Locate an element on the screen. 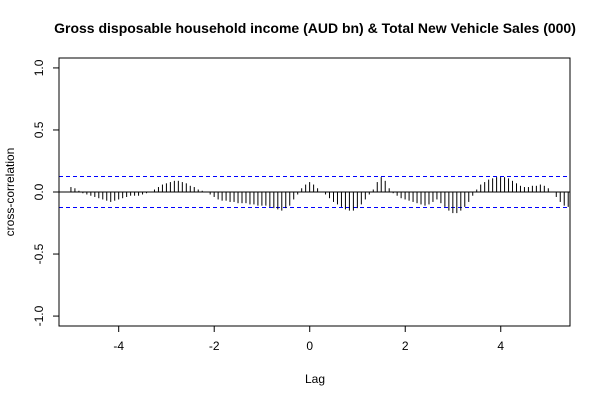 This screenshot has width=600, height=400. y-tick-label: 0.0 is located at coordinates (39, 191).